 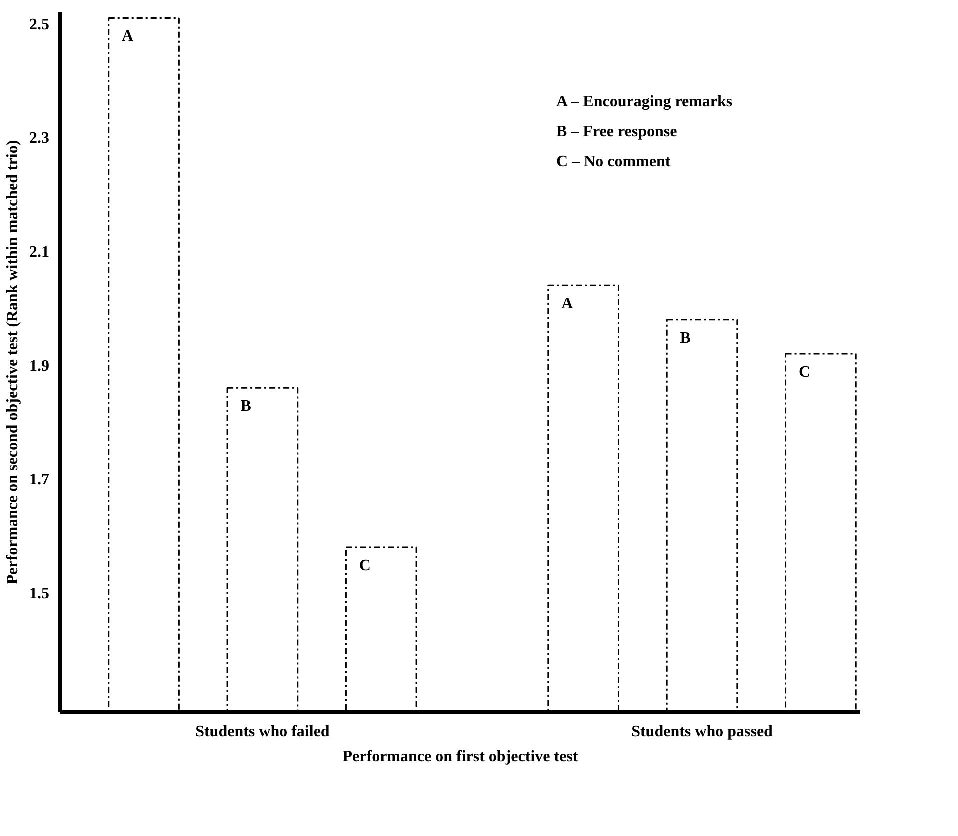 What do you see at coordinates (685, 338) in the screenshot?
I see `text: B` at bounding box center [685, 338].